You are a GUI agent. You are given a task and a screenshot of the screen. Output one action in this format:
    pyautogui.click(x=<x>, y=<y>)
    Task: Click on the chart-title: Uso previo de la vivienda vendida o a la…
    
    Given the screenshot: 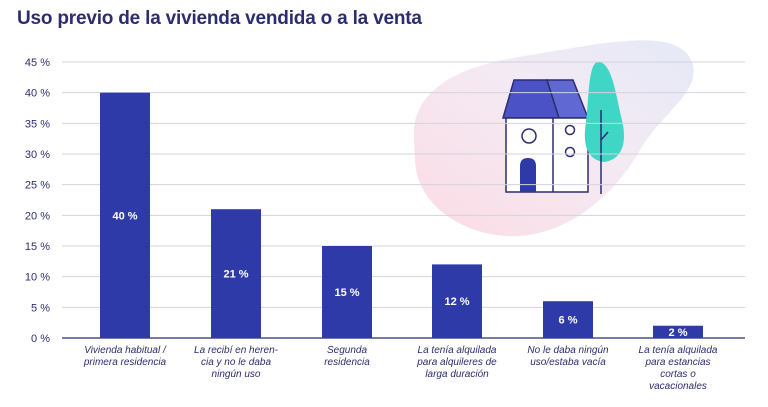 What is the action you would take?
    pyautogui.click(x=219, y=18)
    